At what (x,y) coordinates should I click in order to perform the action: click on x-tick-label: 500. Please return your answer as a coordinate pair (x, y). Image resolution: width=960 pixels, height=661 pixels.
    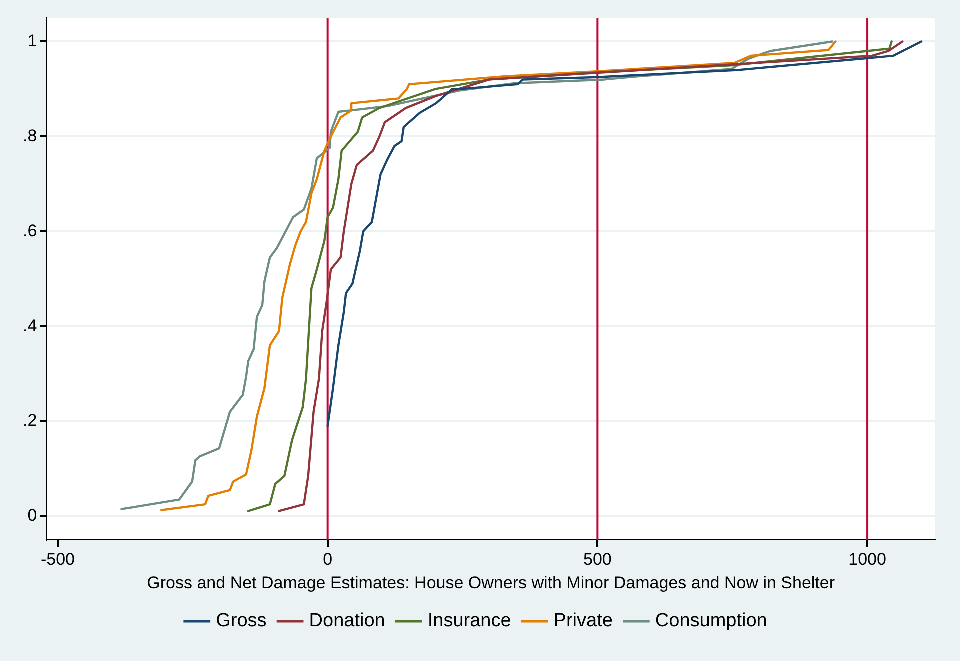
    Looking at the image, I should click on (597, 560).